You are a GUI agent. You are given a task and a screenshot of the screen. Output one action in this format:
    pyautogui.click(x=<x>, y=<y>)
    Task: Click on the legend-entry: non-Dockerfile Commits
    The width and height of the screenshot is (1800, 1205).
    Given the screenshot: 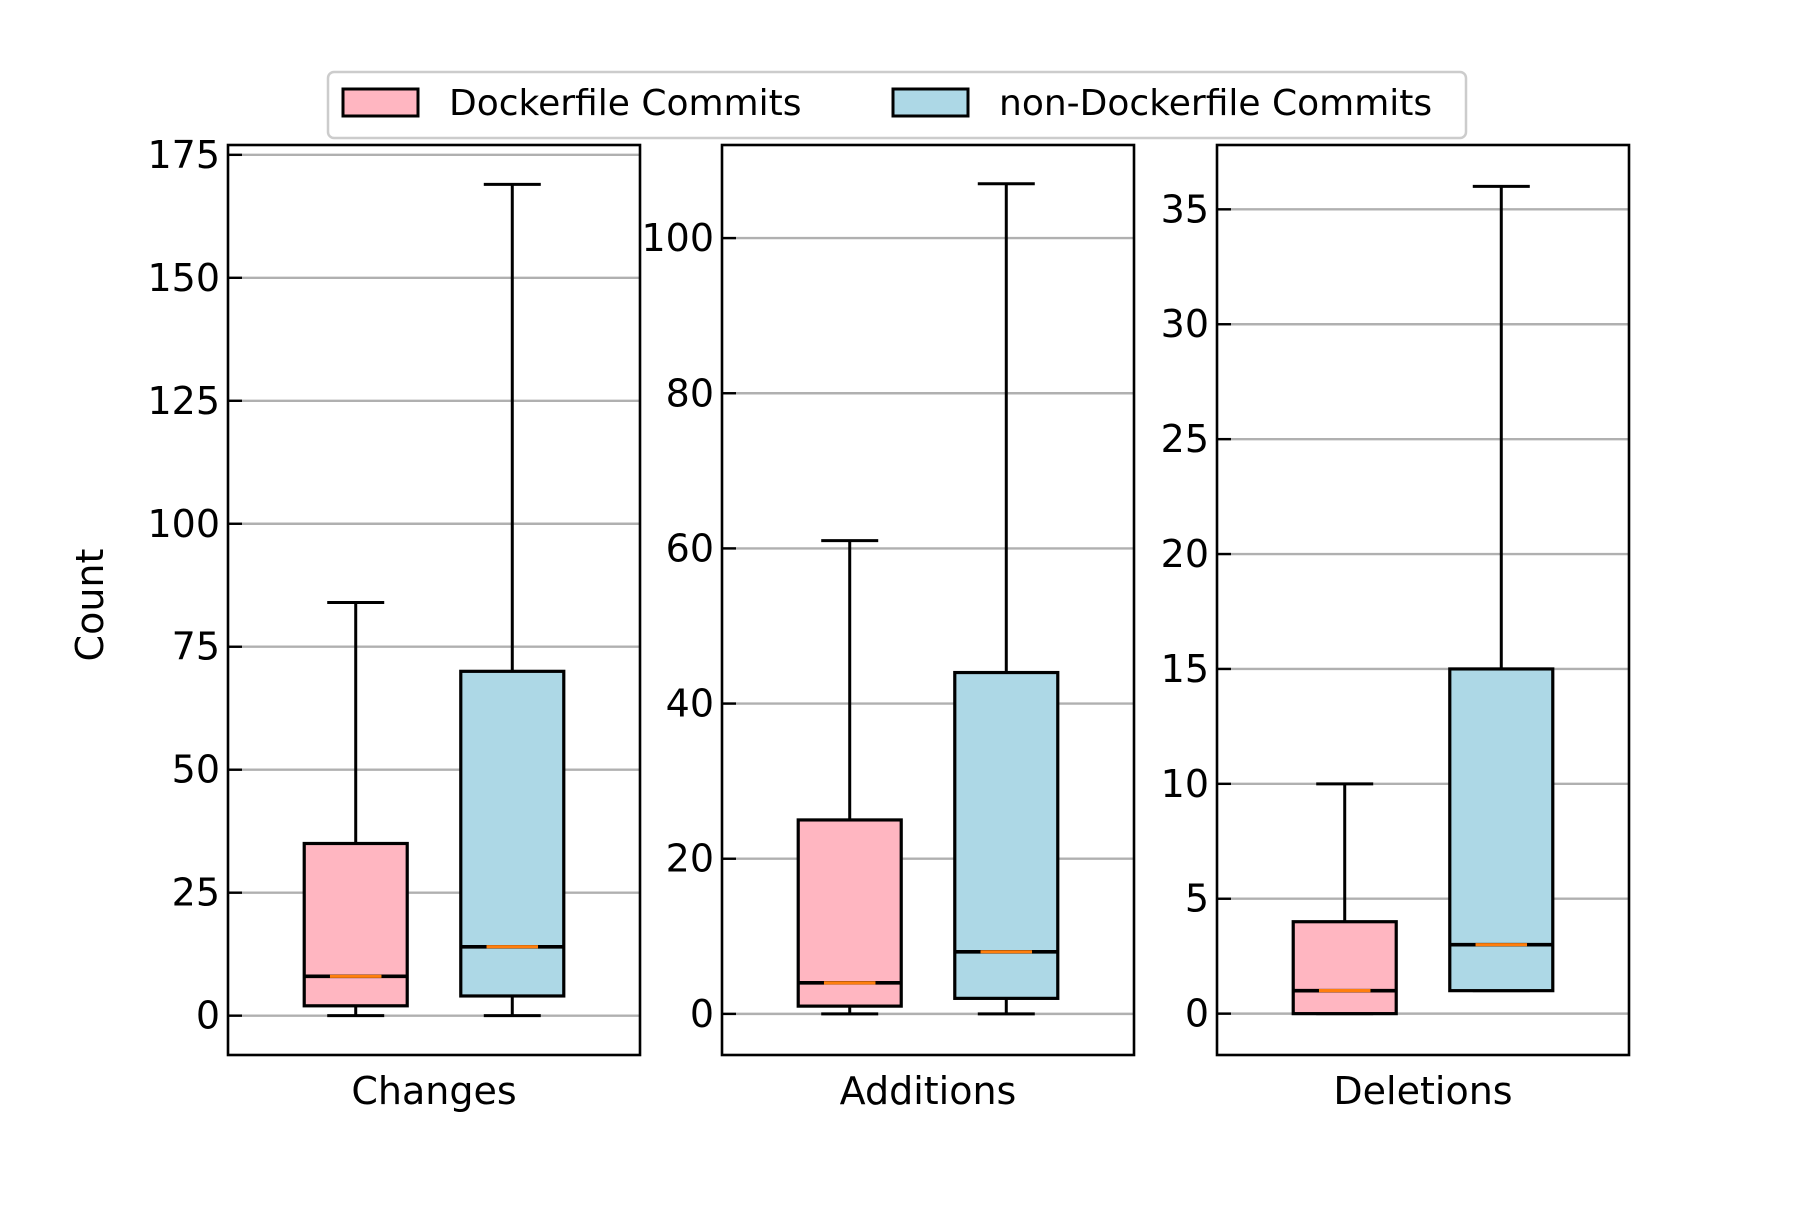 What is the action you would take?
    pyautogui.click(x=1161, y=103)
    